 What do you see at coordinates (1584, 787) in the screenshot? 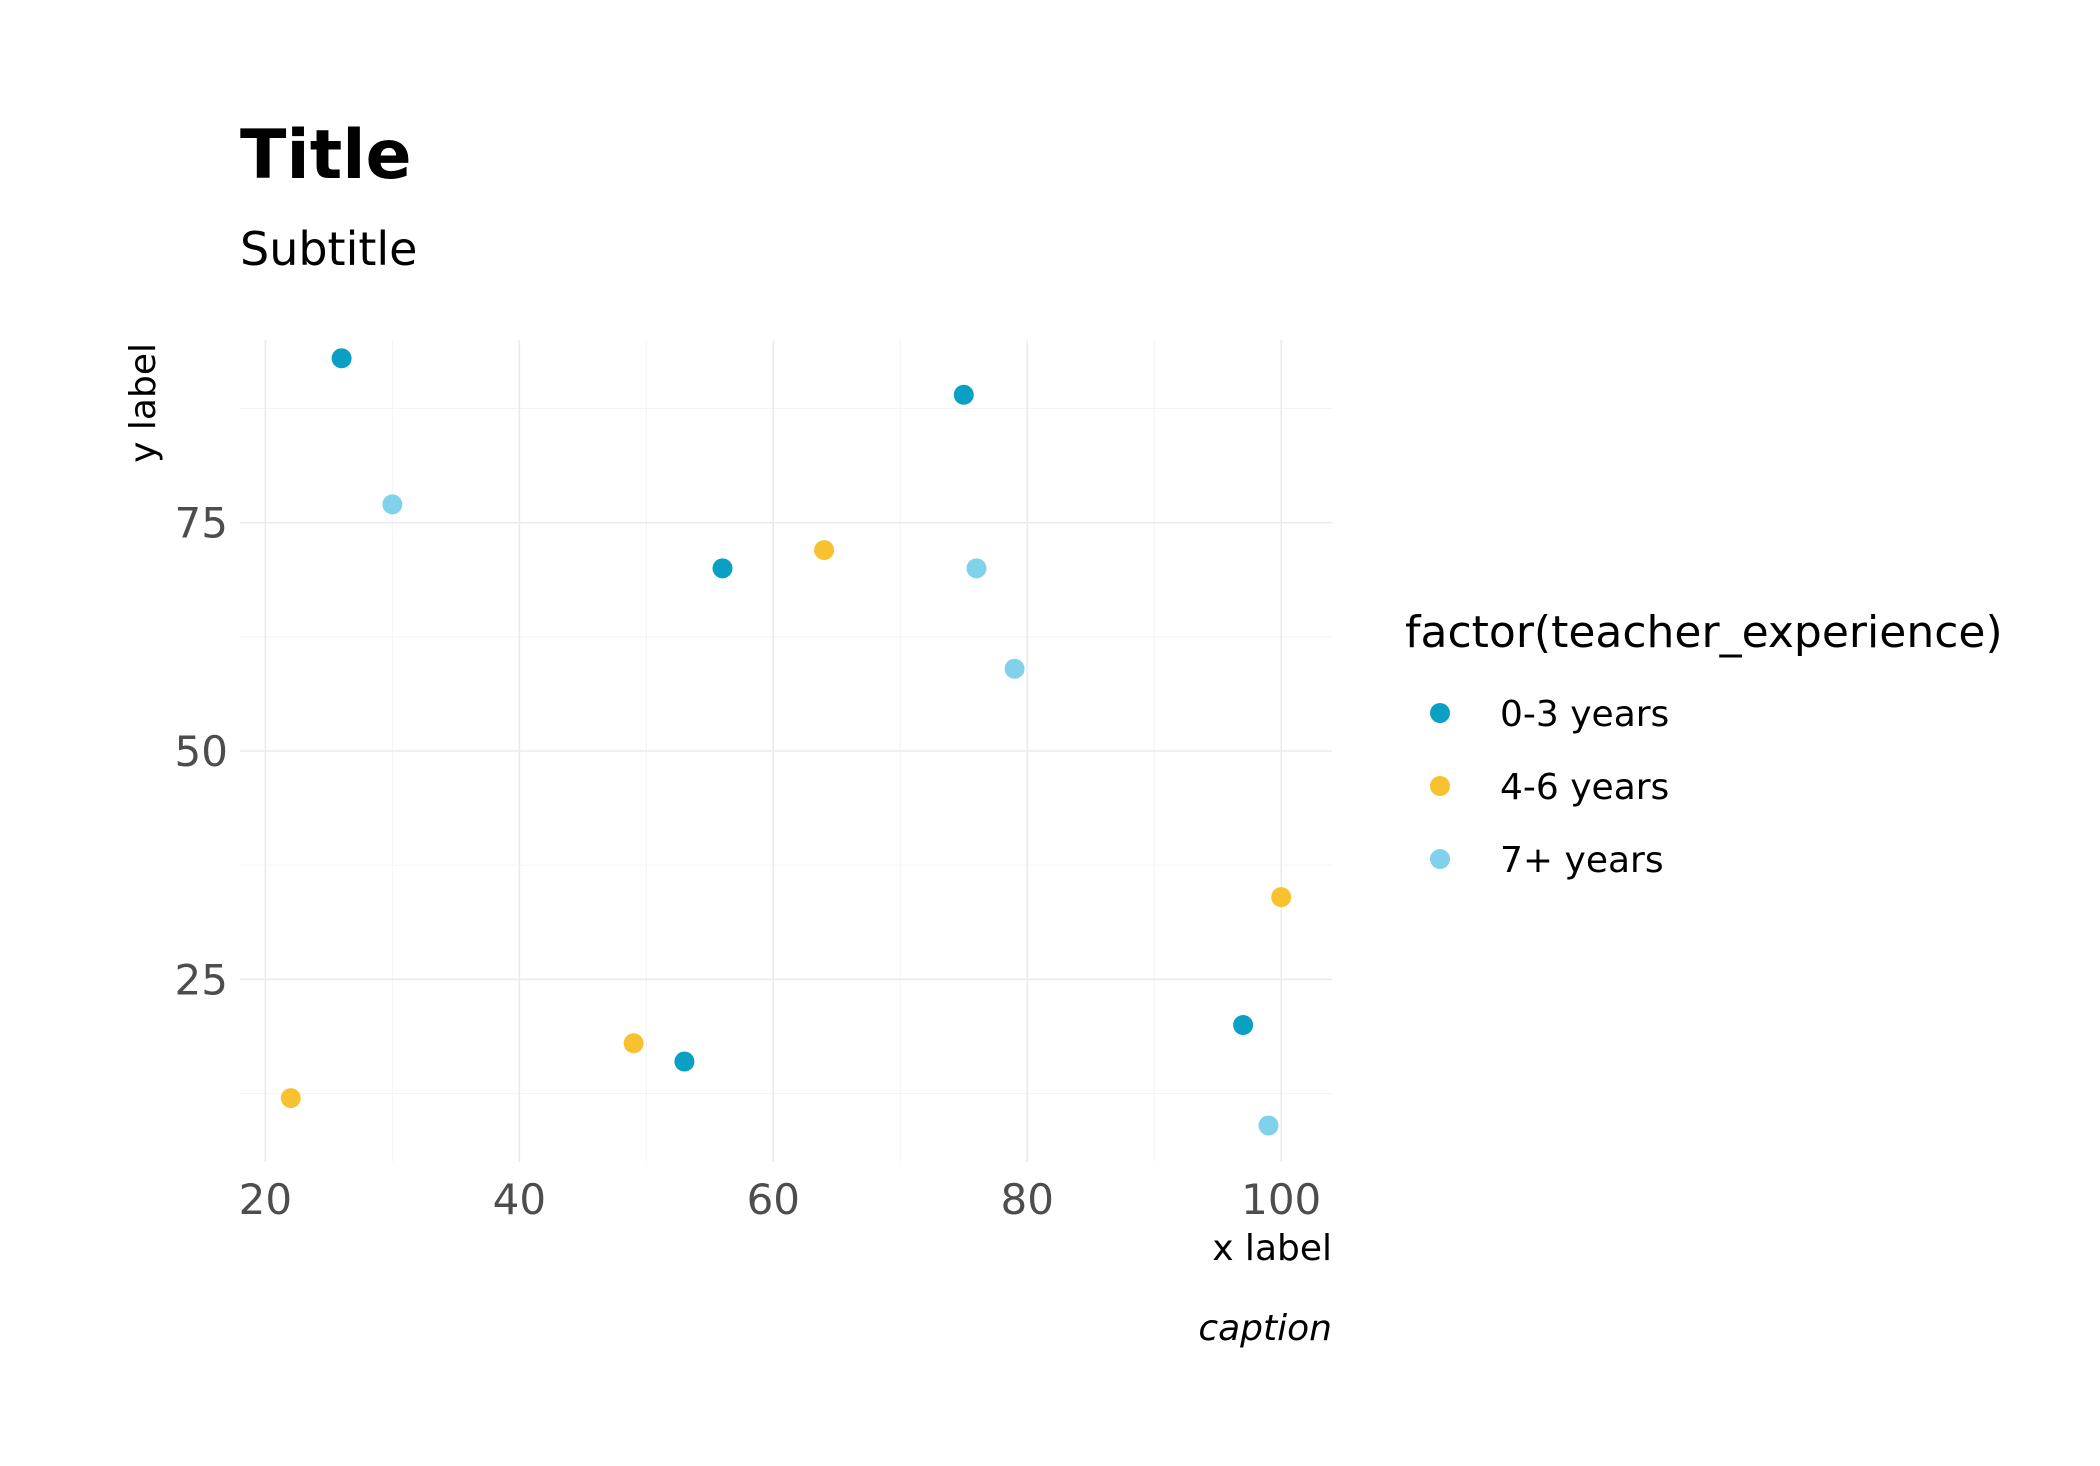
I see `legend-label: 4-6 years` at bounding box center [1584, 787].